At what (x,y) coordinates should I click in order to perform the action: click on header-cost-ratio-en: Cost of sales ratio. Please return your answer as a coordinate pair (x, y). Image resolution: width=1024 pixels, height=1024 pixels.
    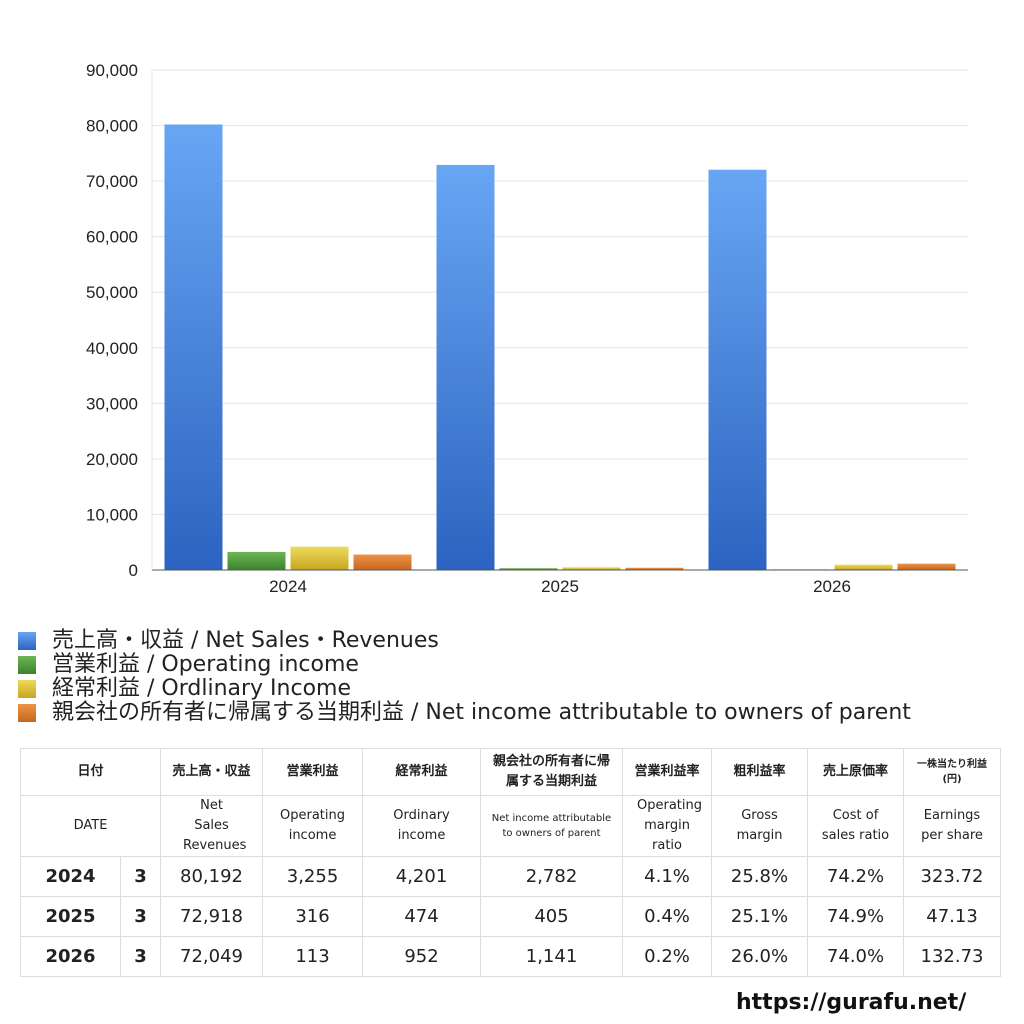
    Looking at the image, I should click on (856, 826).